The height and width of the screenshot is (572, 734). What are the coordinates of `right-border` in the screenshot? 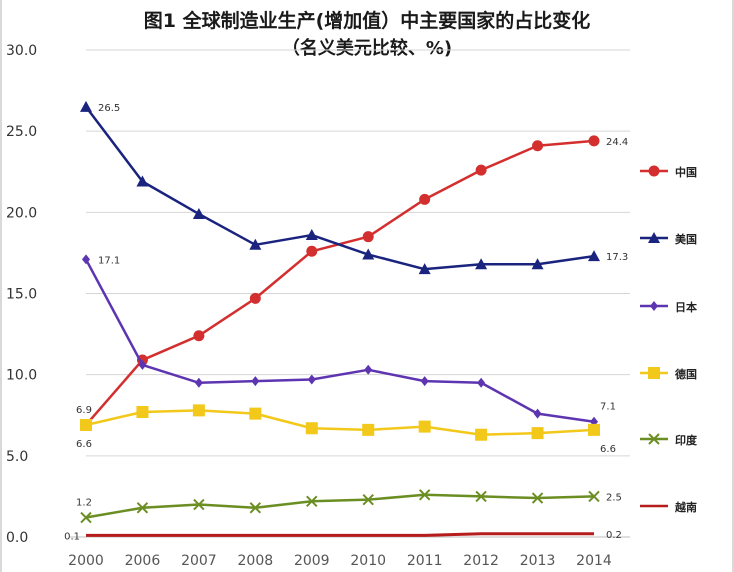 It's located at (733, 286).